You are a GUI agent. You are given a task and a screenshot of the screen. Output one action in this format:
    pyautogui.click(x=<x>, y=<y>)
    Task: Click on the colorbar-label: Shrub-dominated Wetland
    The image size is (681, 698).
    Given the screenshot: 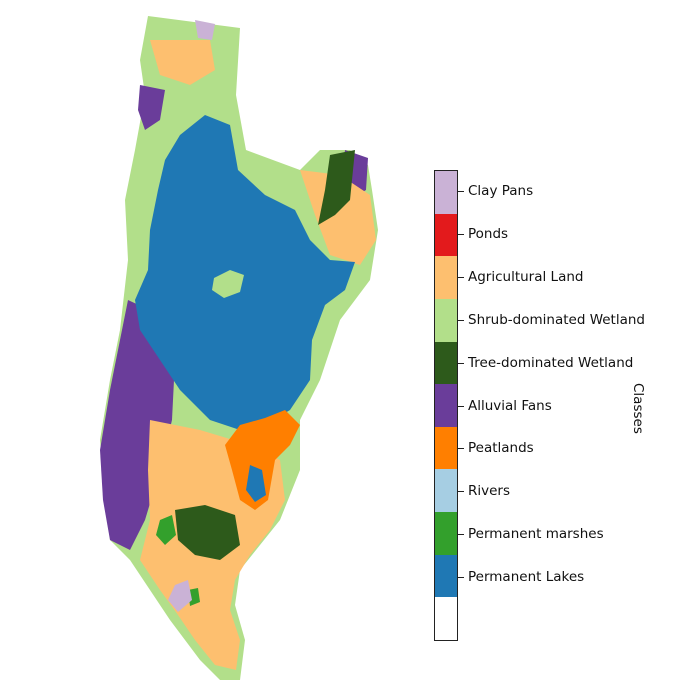 What is the action you would take?
    pyautogui.click(x=556, y=319)
    